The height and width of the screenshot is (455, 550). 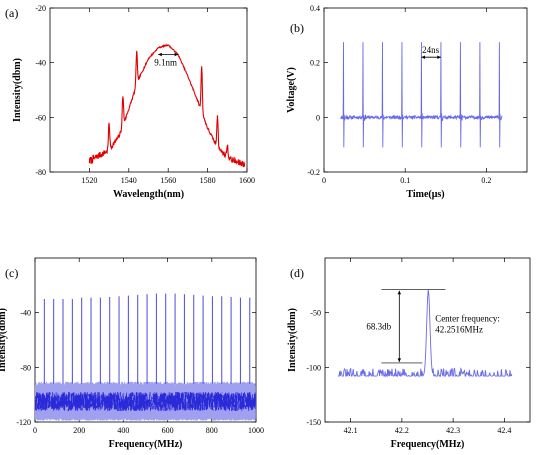 What do you see at coordinates (351, 430) in the screenshot?
I see `x-tick-label: 42.1` at bounding box center [351, 430].